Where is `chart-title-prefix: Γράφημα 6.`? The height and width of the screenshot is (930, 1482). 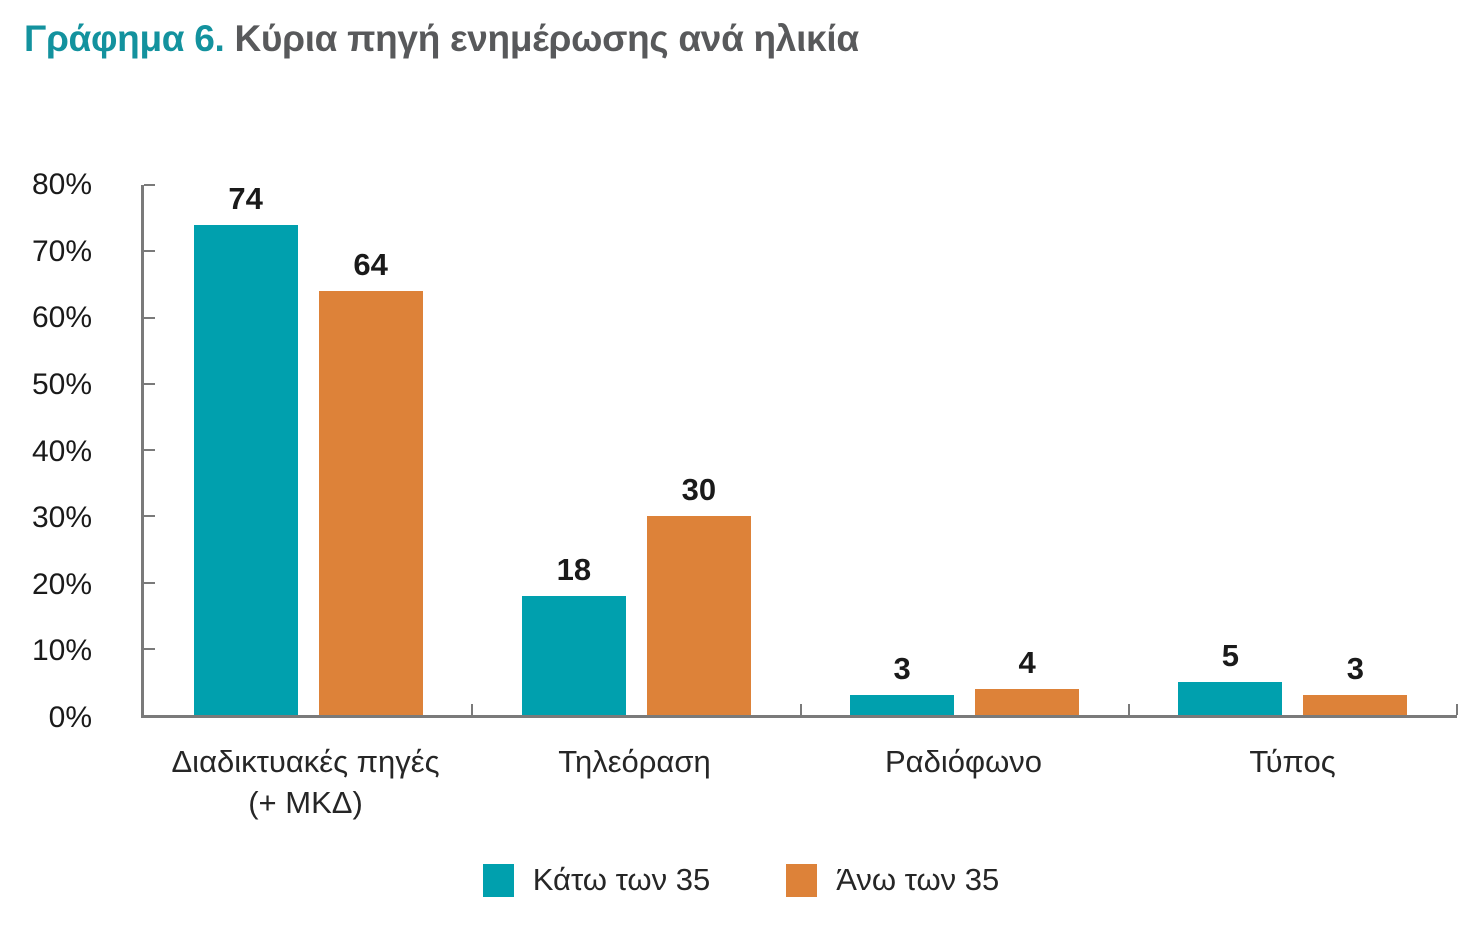
chart-title-prefix: Γράφημα 6. is located at coordinates (124, 38).